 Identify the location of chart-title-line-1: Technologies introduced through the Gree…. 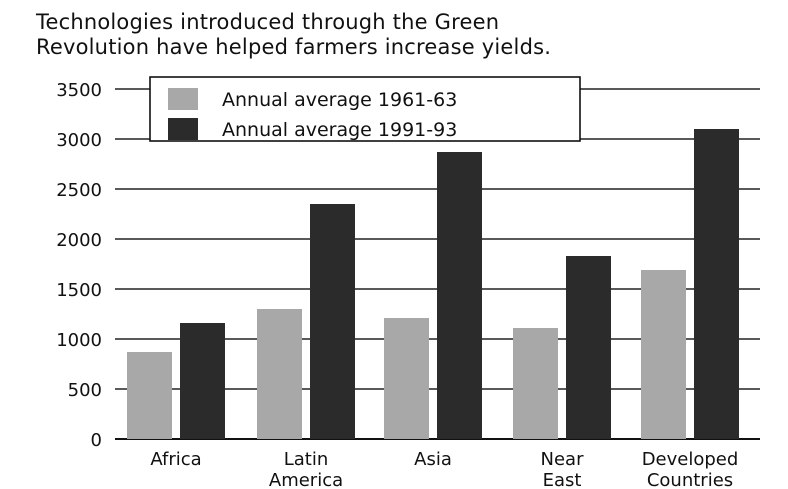
(268, 22).